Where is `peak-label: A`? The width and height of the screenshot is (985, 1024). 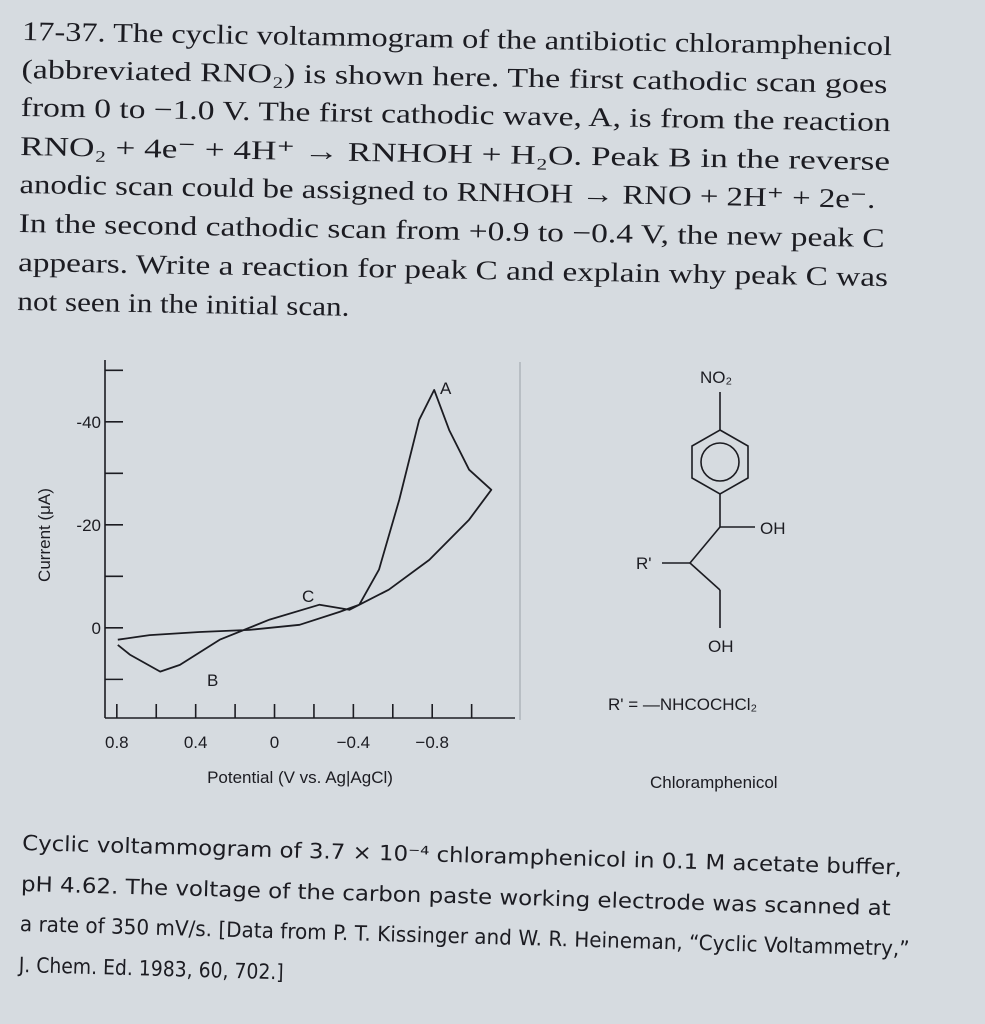 peak-label: A is located at coordinates (446, 388).